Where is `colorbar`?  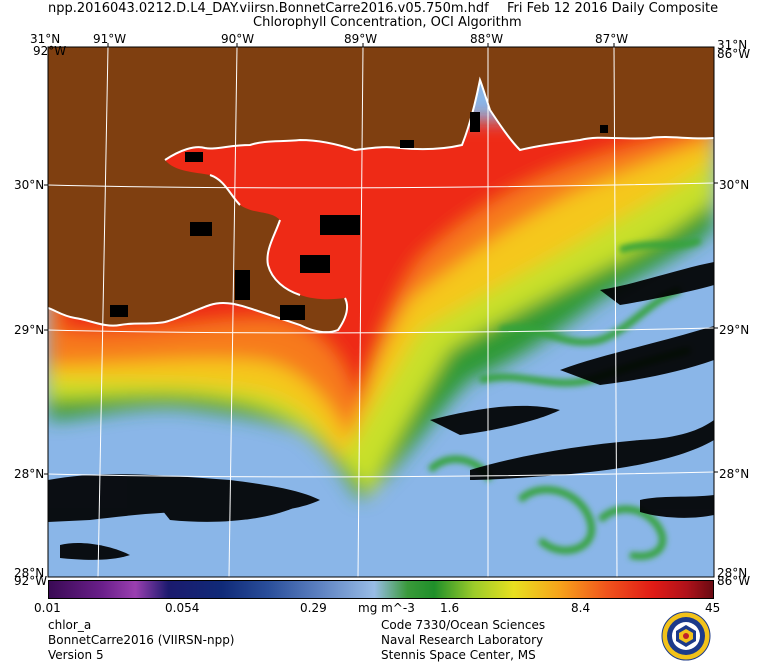 colorbar is located at coordinates (381, 589).